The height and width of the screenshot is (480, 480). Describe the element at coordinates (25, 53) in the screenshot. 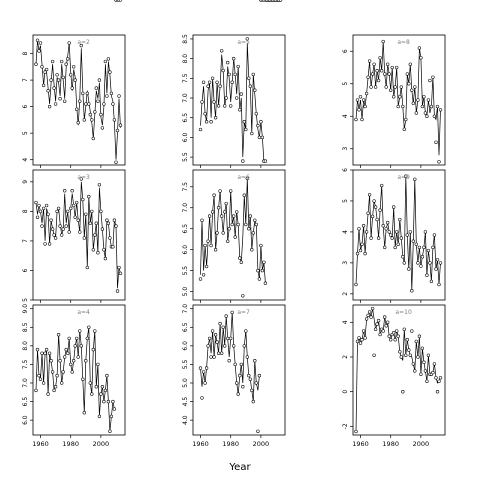

I see `y-tick-label: 8` at that location.